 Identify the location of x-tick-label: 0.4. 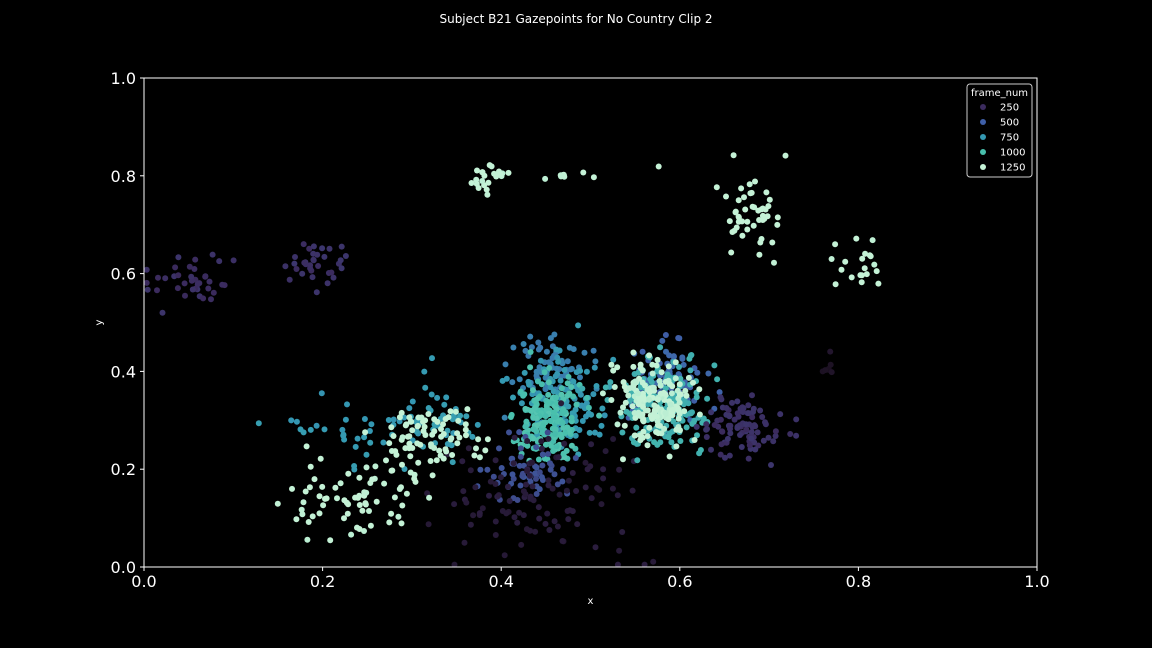
(500, 581).